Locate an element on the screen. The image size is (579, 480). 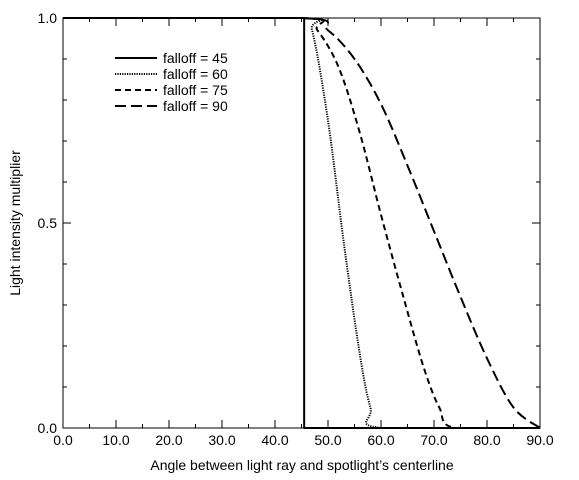
x-tick-label: 20.0 is located at coordinates (168, 440).